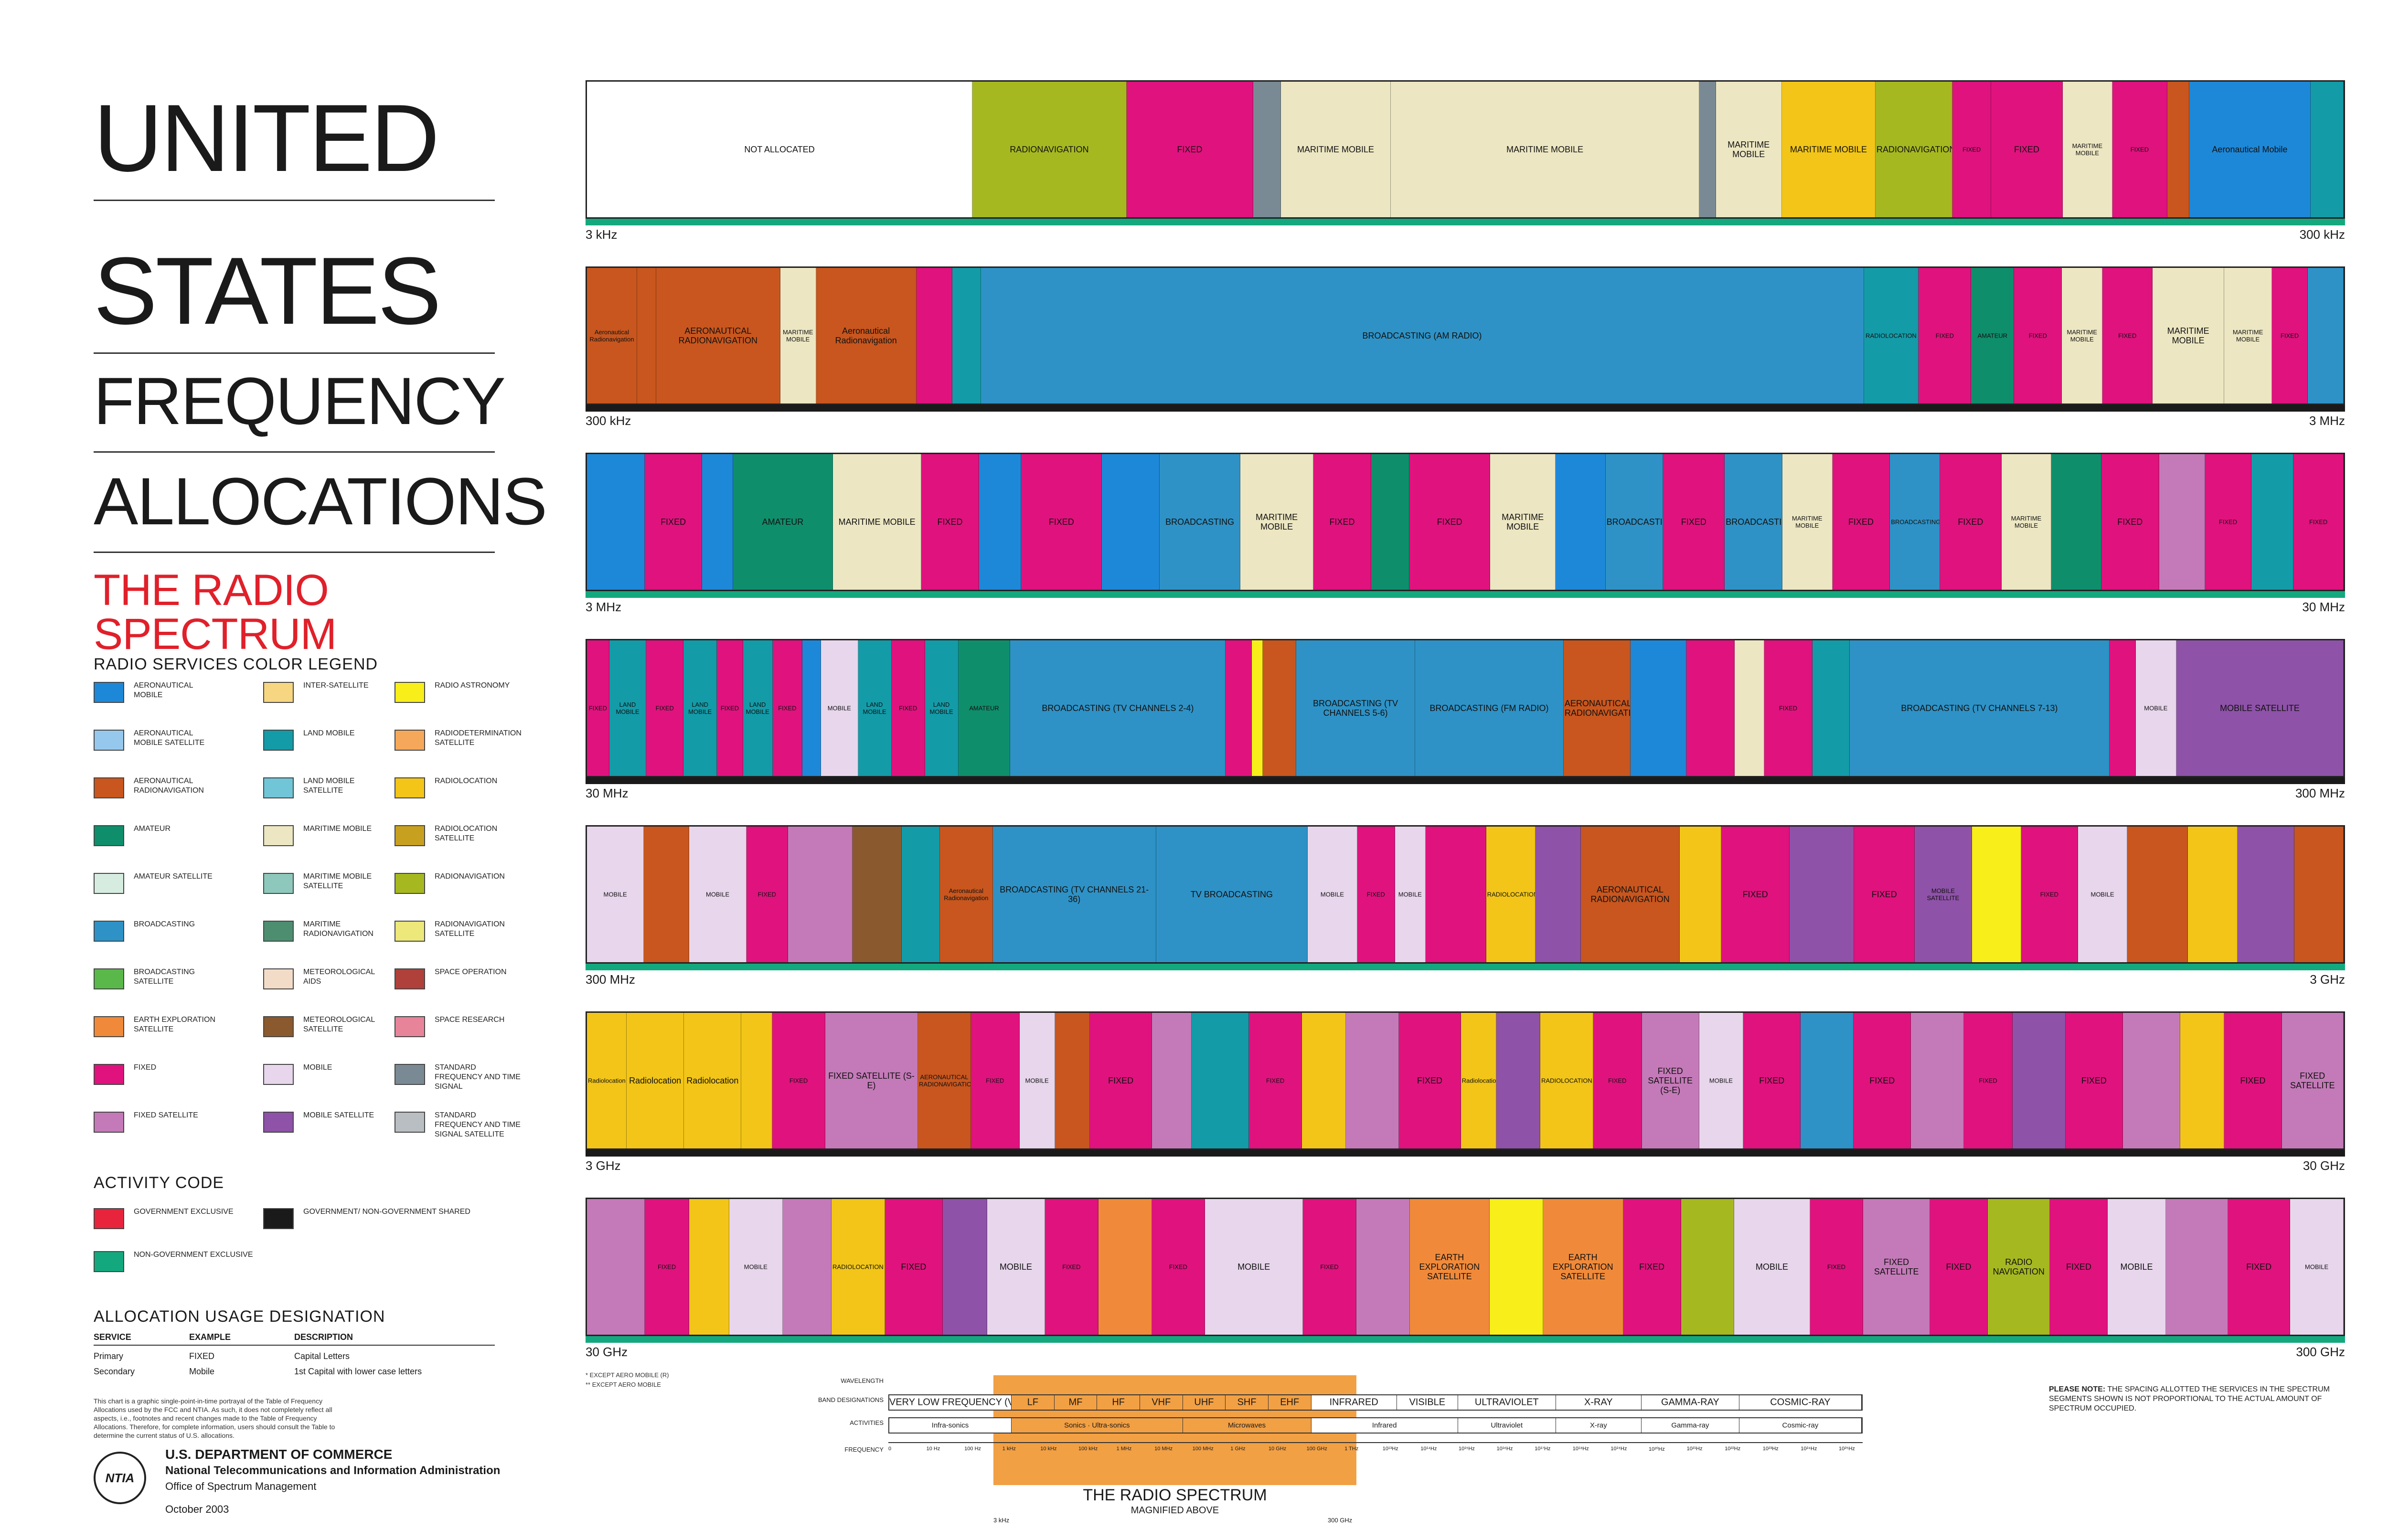  Describe the element at coordinates (166, 1115) in the screenshot. I see `legend-label: FIXED SATELLITE` at that location.